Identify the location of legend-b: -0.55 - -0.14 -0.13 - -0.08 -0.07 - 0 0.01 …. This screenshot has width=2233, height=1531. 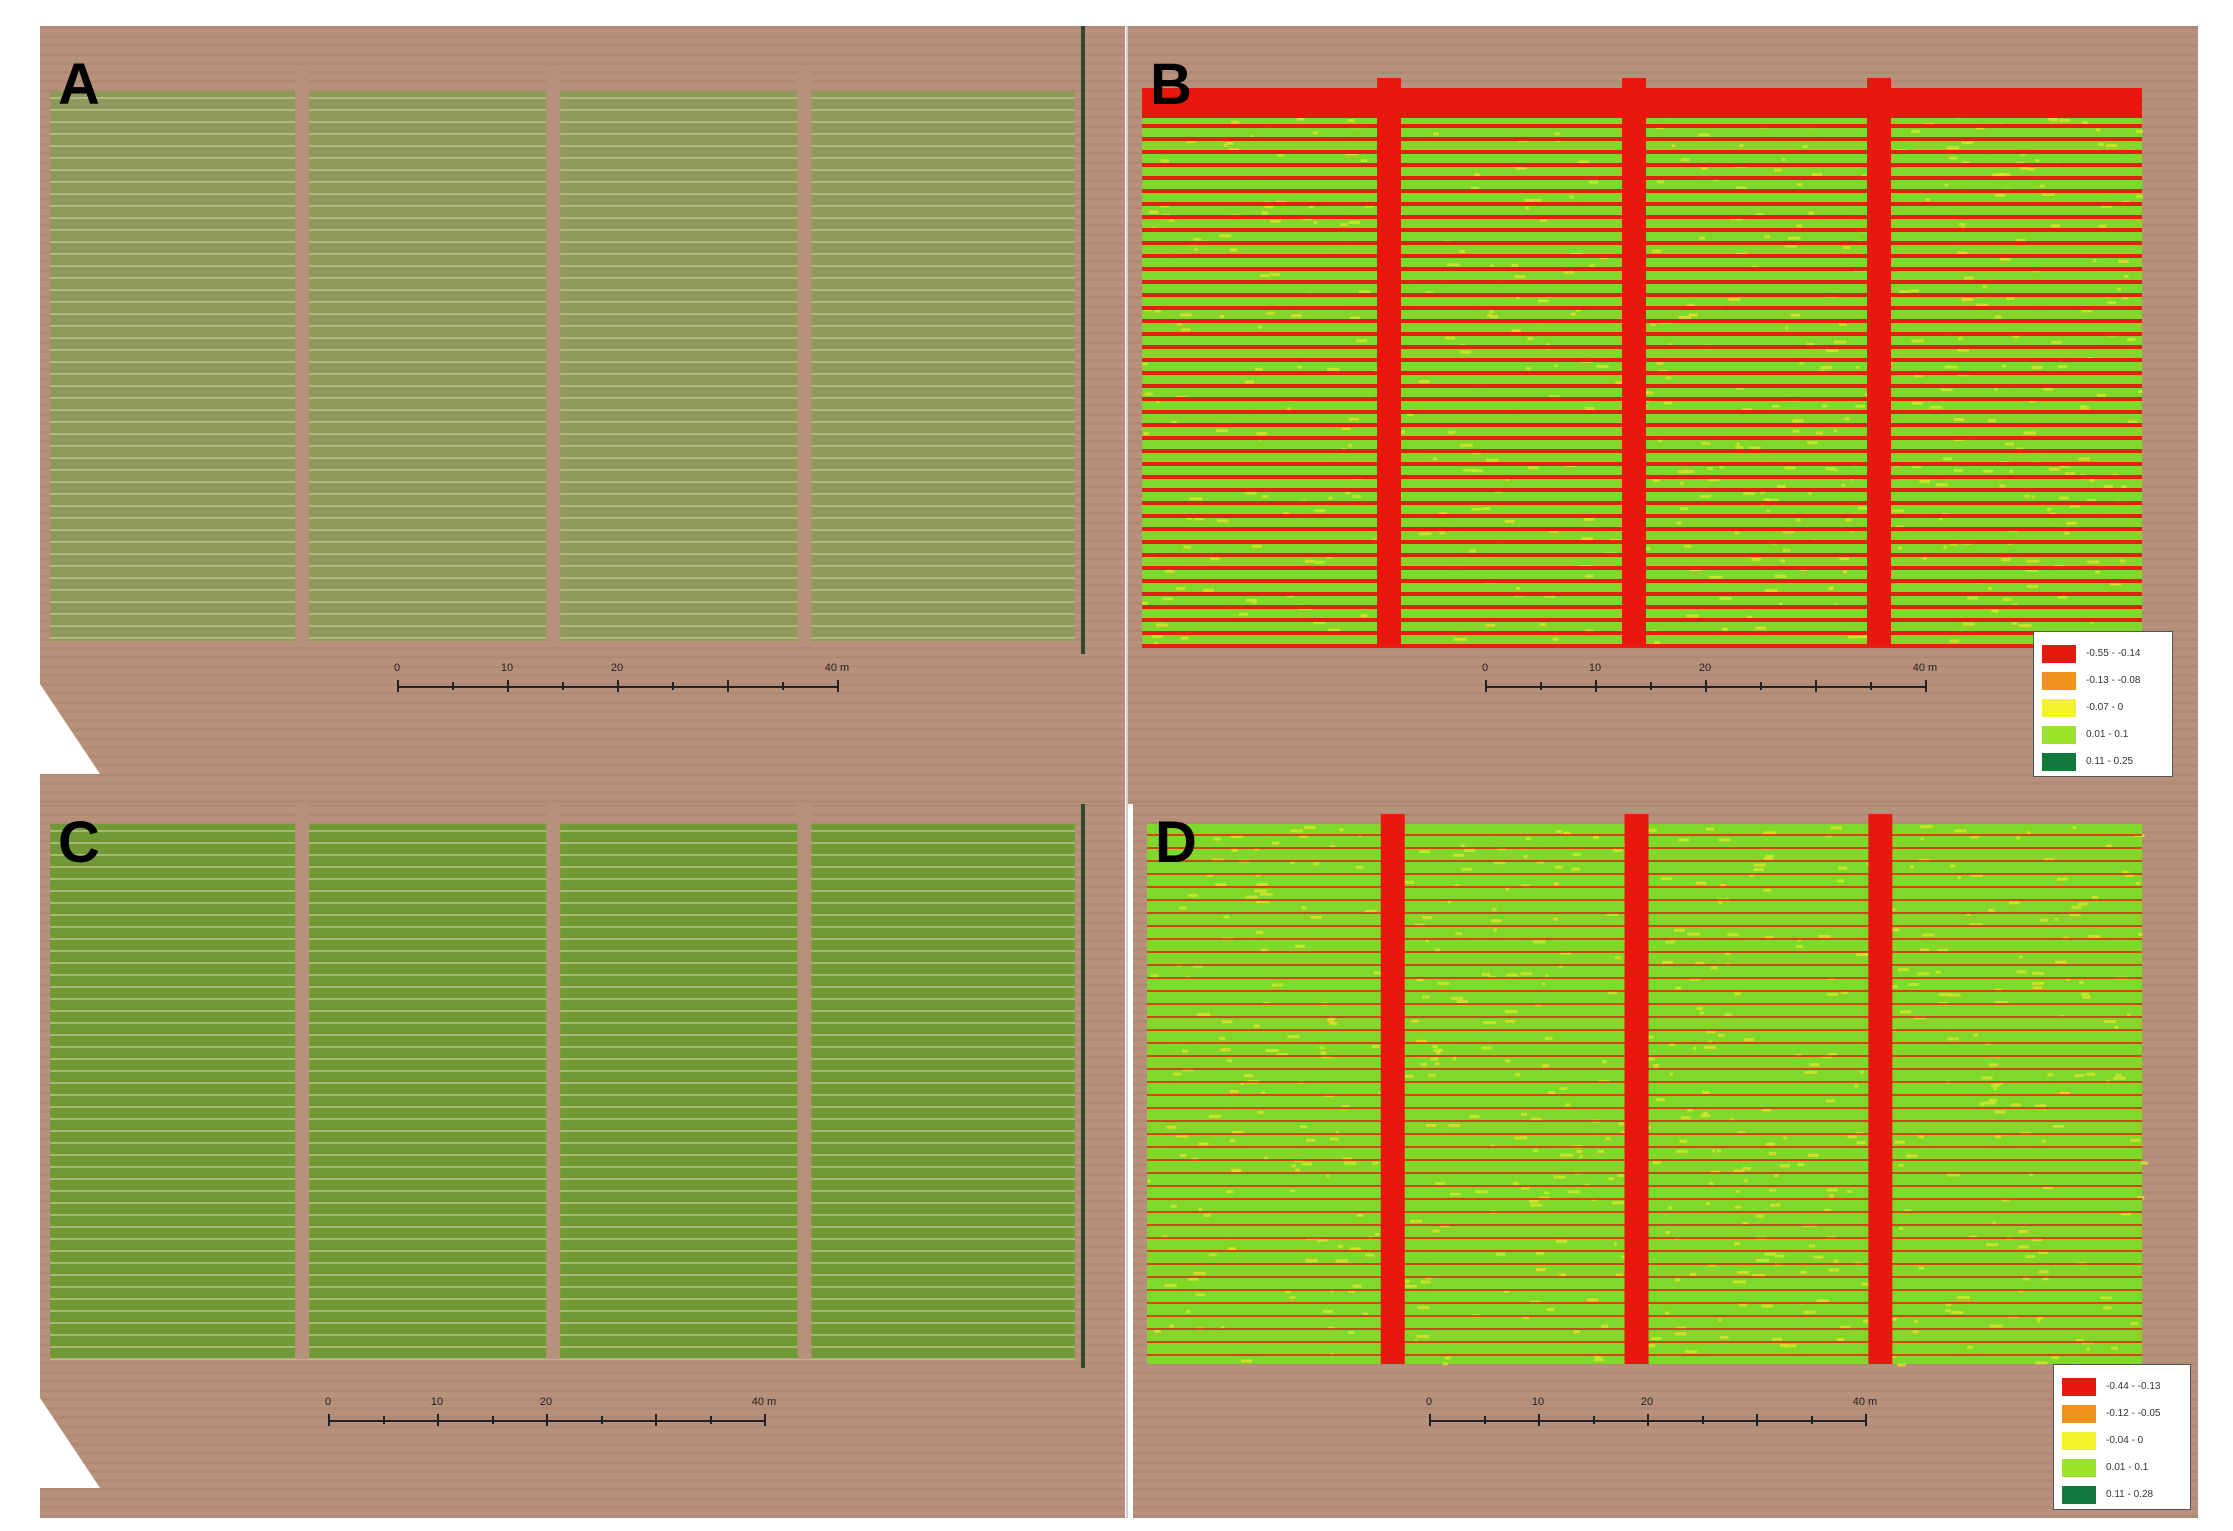
(2103, 704).